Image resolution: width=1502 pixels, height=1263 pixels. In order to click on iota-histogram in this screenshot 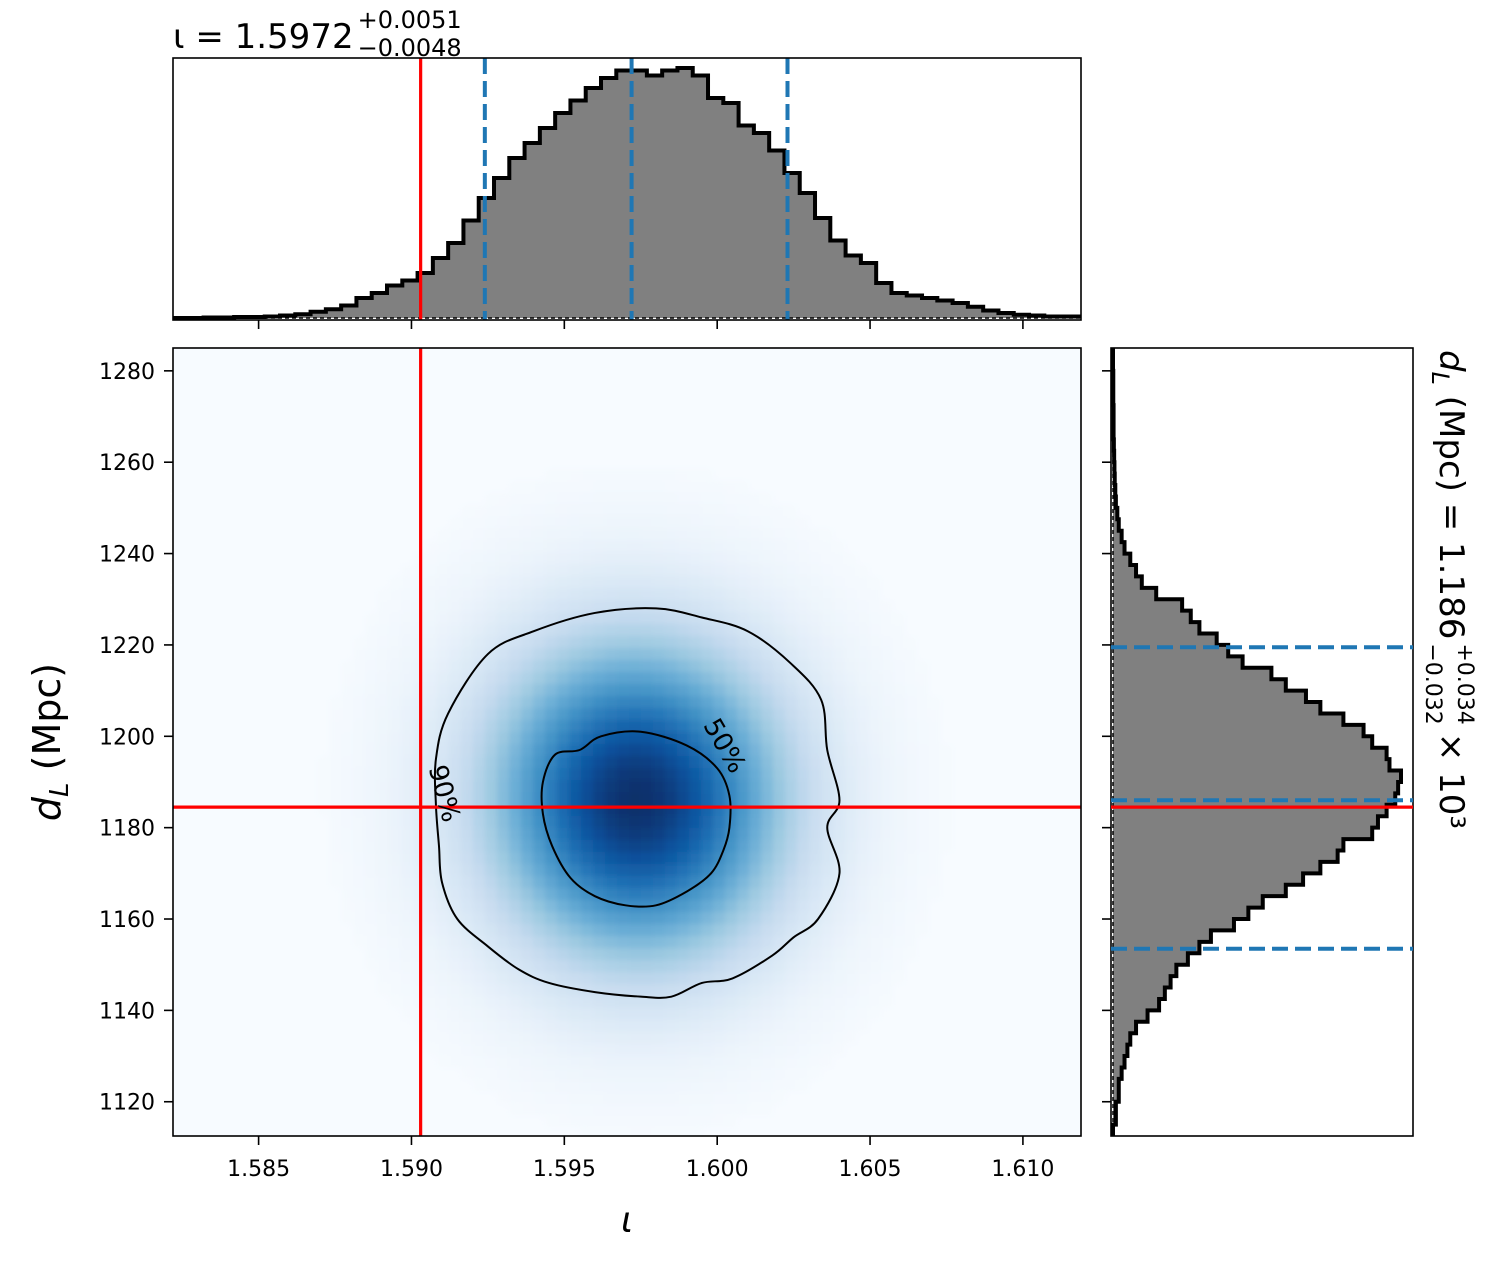, I will do `click(627, 193)`.